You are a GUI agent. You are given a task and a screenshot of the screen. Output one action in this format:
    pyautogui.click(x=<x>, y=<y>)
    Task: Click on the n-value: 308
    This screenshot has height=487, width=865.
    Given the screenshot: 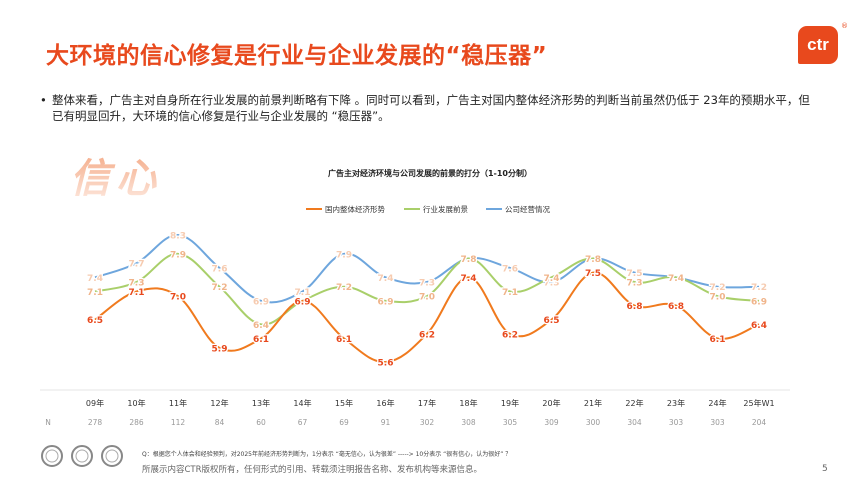 What is the action you would take?
    pyautogui.click(x=468, y=422)
    